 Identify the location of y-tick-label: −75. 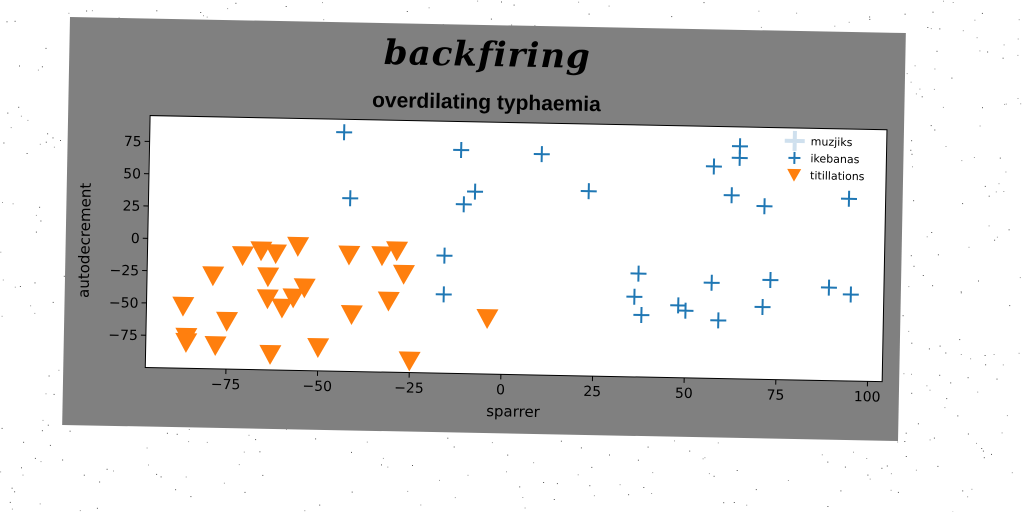
(123, 336).